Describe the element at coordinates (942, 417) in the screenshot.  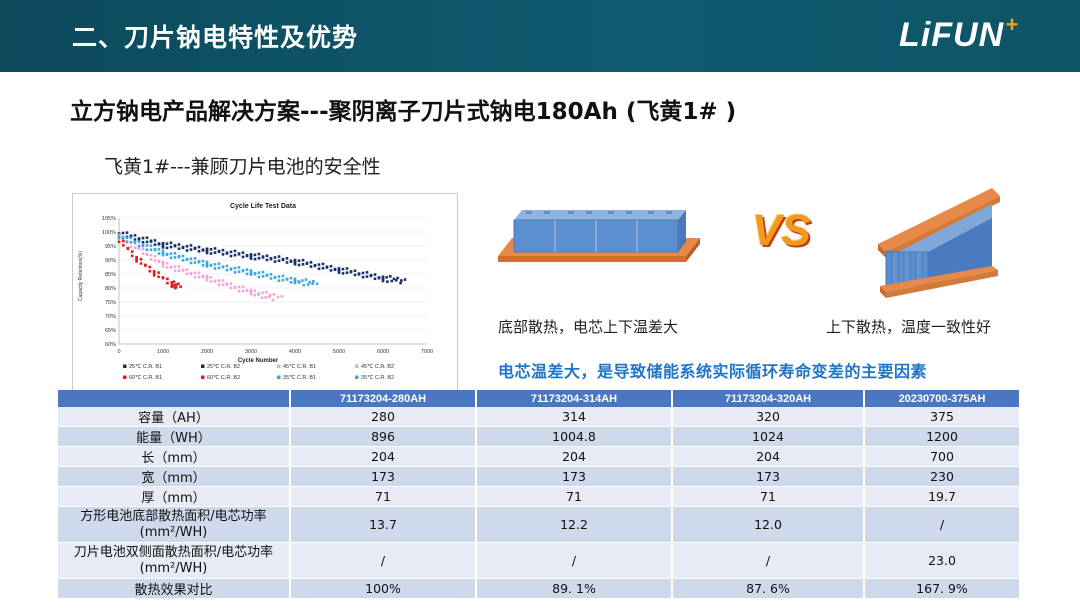
I see `table-cell: 375` at that location.